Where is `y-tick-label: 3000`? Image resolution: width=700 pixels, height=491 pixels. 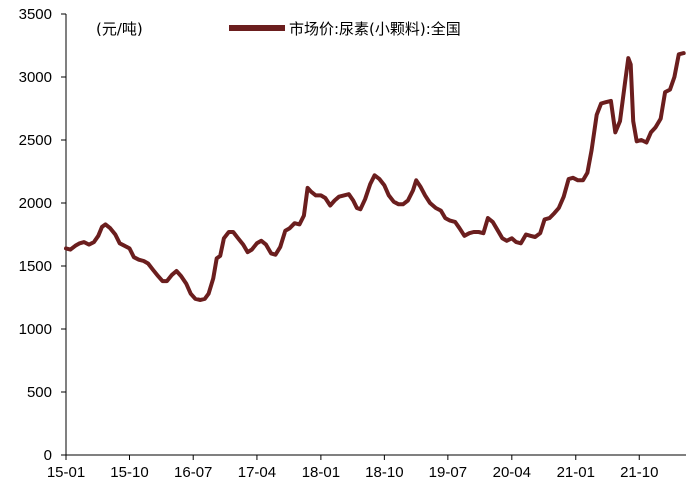 y-tick-label: 3000 is located at coordinates (35, 77).